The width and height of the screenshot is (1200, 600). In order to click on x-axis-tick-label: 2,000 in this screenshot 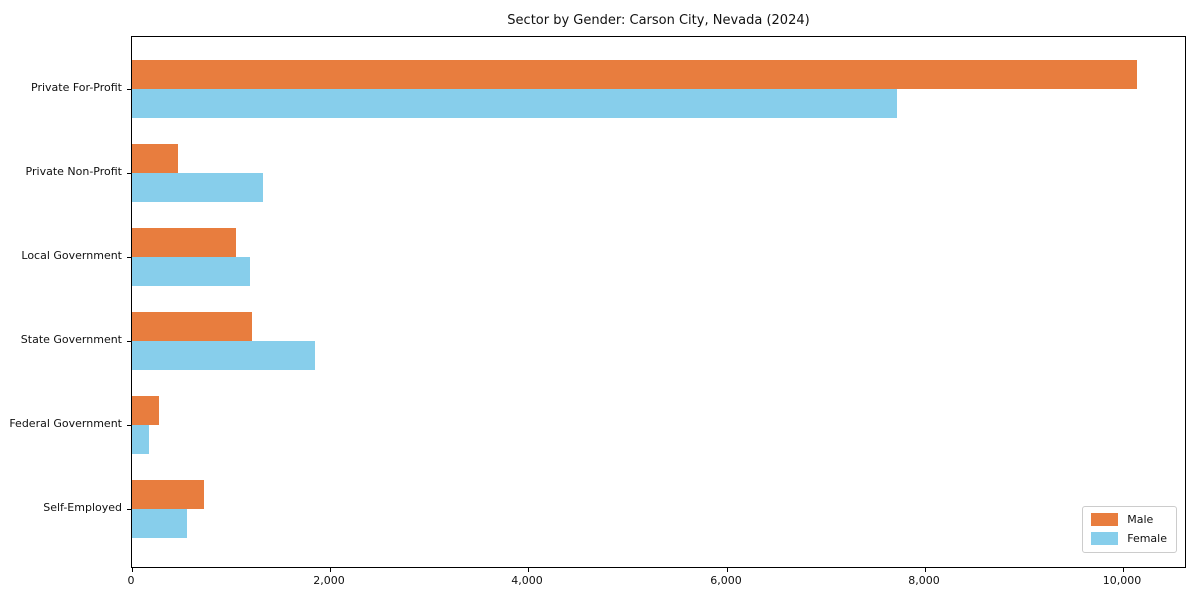, I will do `click(329, 580)`.